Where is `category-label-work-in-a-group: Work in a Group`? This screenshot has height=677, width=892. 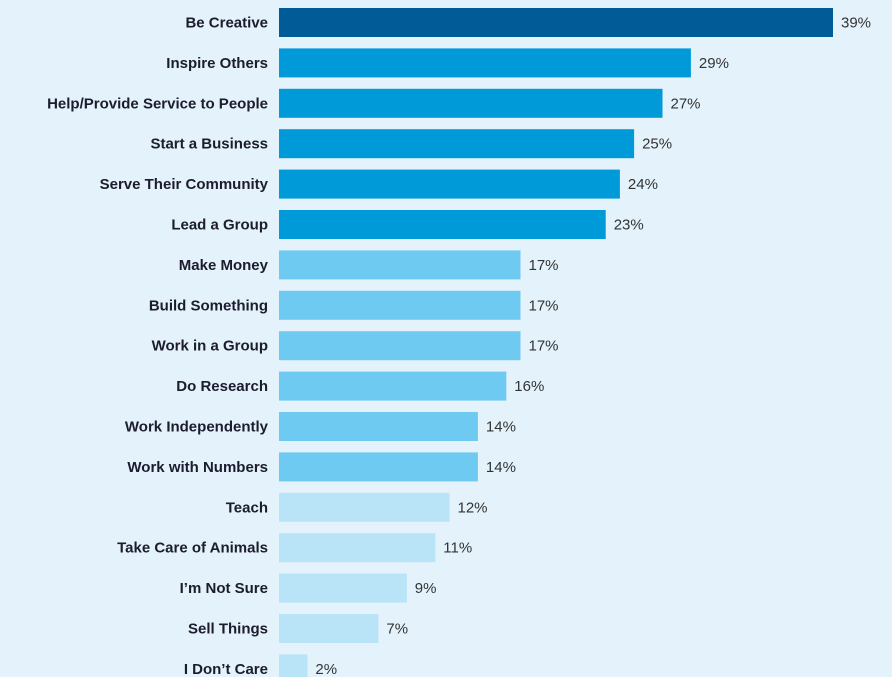
category-label-work-in-a-group: Work in a Group is located at coordinates (210, 346).